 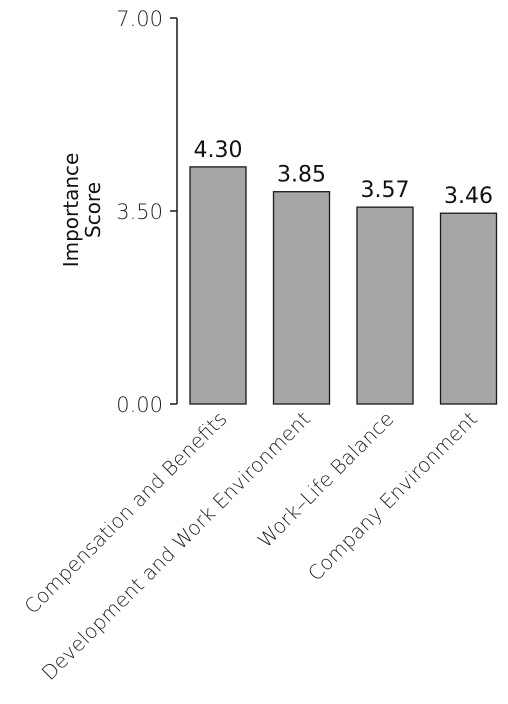 I want to click on y-axis-title: Importance Score, so click(x=82, y=210).